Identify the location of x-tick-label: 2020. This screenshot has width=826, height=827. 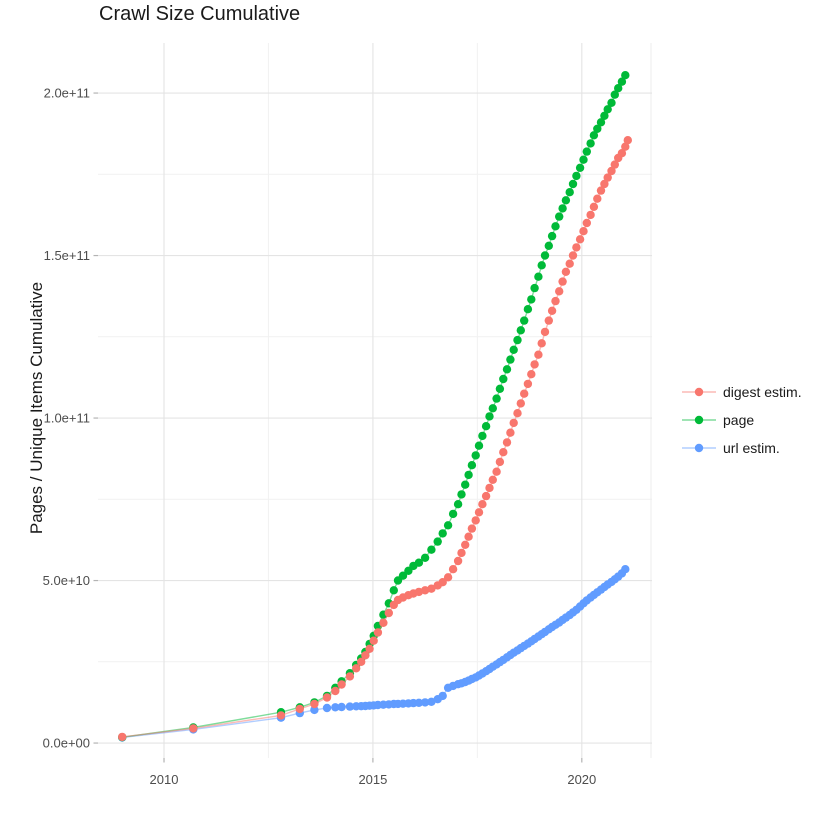
(581, 779).